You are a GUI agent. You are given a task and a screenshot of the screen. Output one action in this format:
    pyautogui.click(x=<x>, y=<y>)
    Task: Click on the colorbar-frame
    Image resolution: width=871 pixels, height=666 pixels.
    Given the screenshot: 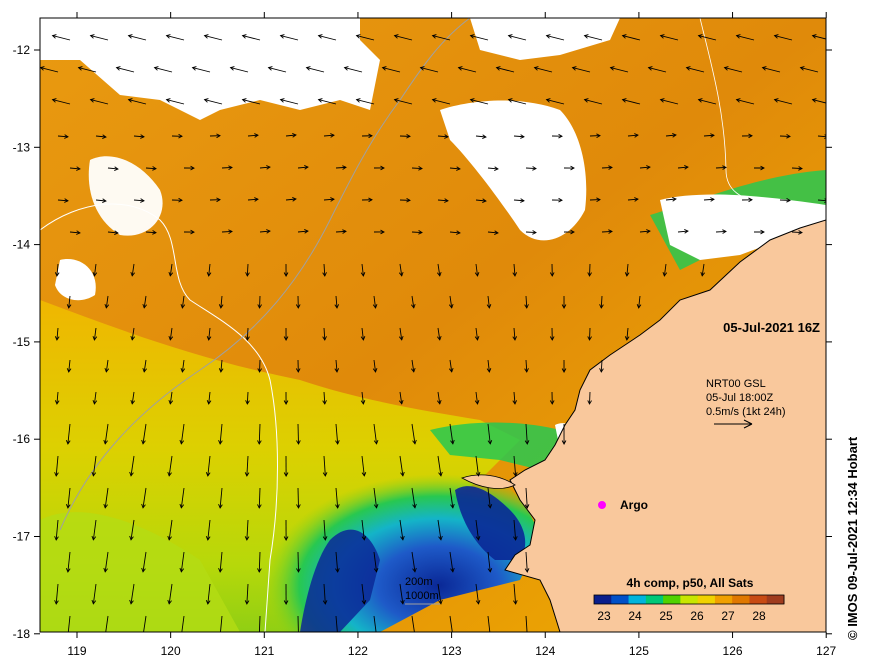 What is the action you would take?
    pyautogui.click(x=689, y=599)
    